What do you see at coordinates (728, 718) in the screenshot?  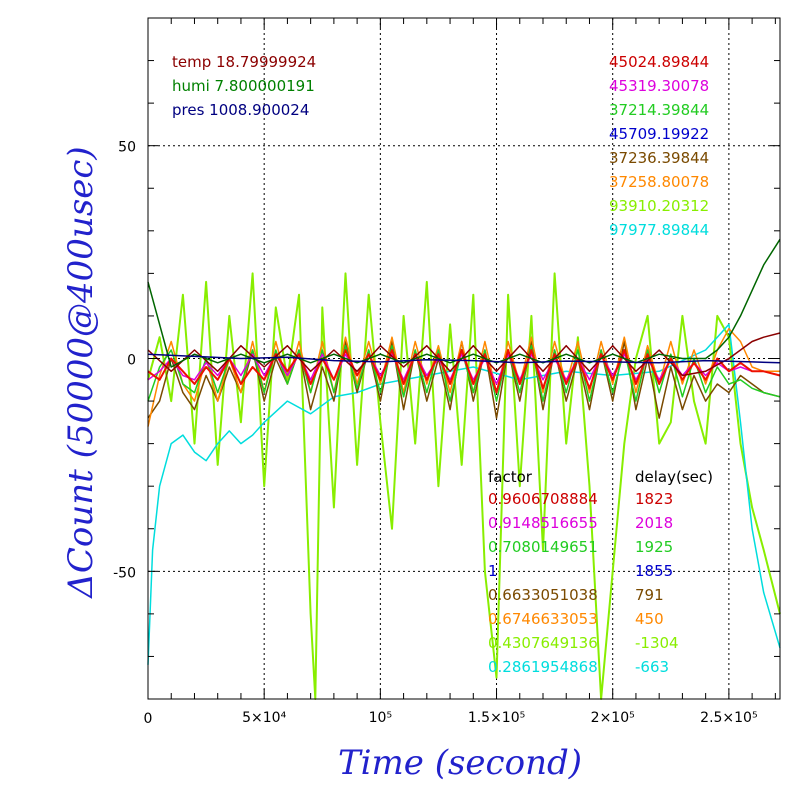 I see `x-tick-label-5: 2.5×10⁵` at bounding box center [728, 718].